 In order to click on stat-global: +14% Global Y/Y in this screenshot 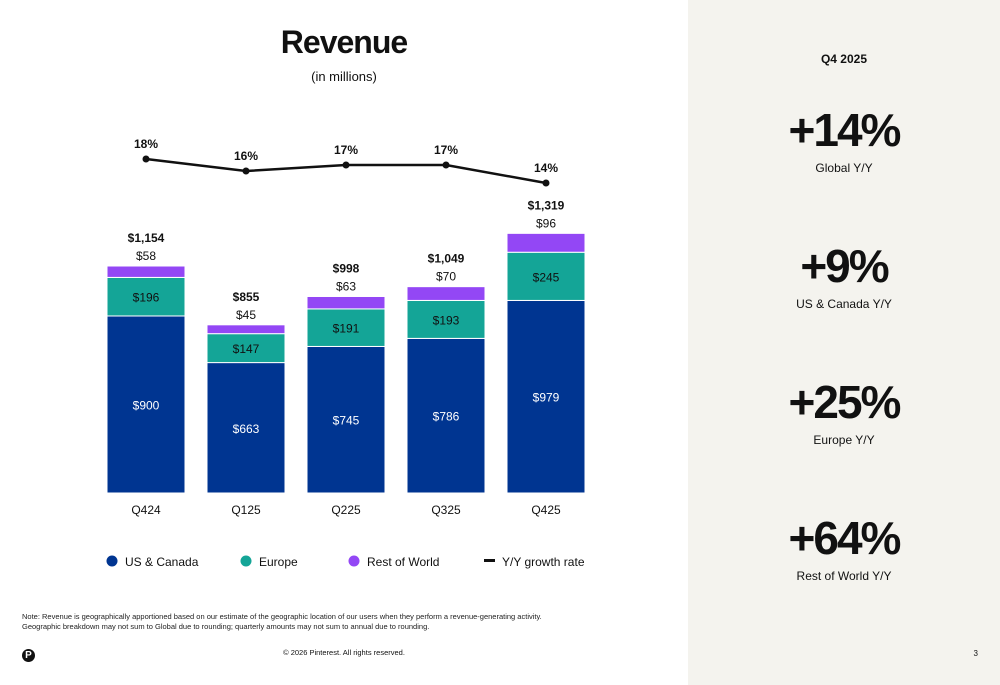, I will do `click(844, 140)`.